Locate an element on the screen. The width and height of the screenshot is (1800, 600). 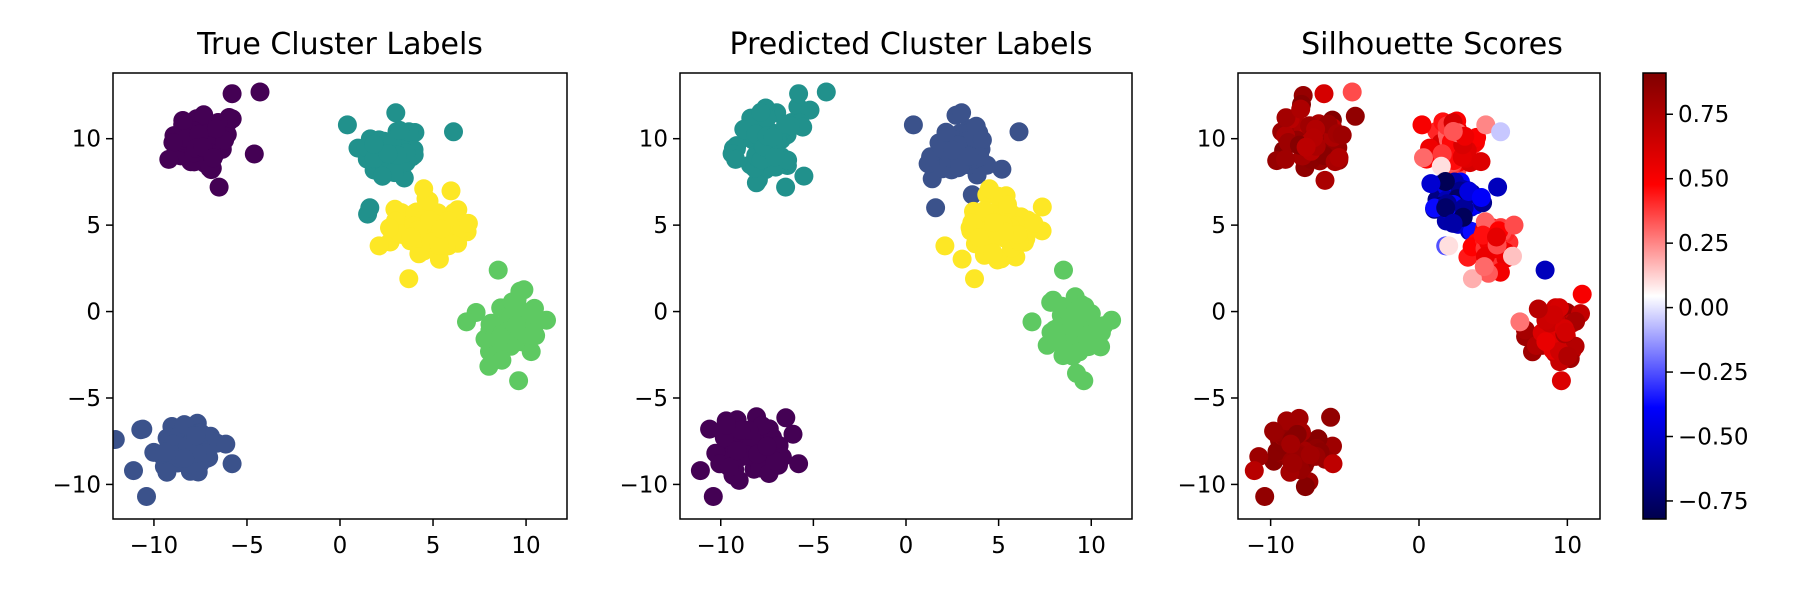
x-tick-label: −5 is located at coordinates (813, 546).